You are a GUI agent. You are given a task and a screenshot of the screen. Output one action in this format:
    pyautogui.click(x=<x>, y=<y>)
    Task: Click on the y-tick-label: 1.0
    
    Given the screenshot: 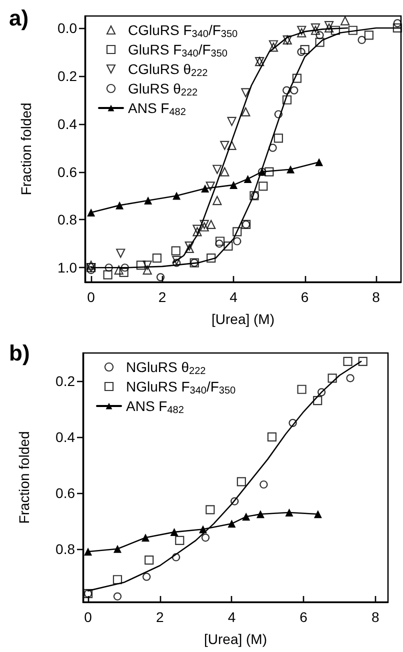 What is the action you would take?
    pyautogui.click(x=68, y=268)
    